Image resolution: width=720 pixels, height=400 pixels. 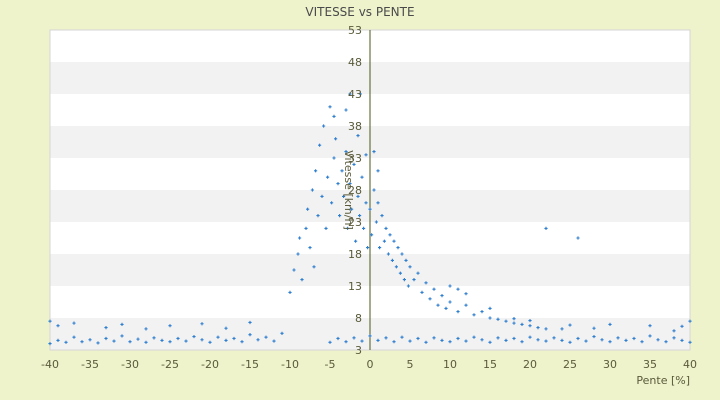 What do you see at coordinates (355, 126) in the screenshot?
I see `y-tick-label: 38` at bounding box center [355, 126].